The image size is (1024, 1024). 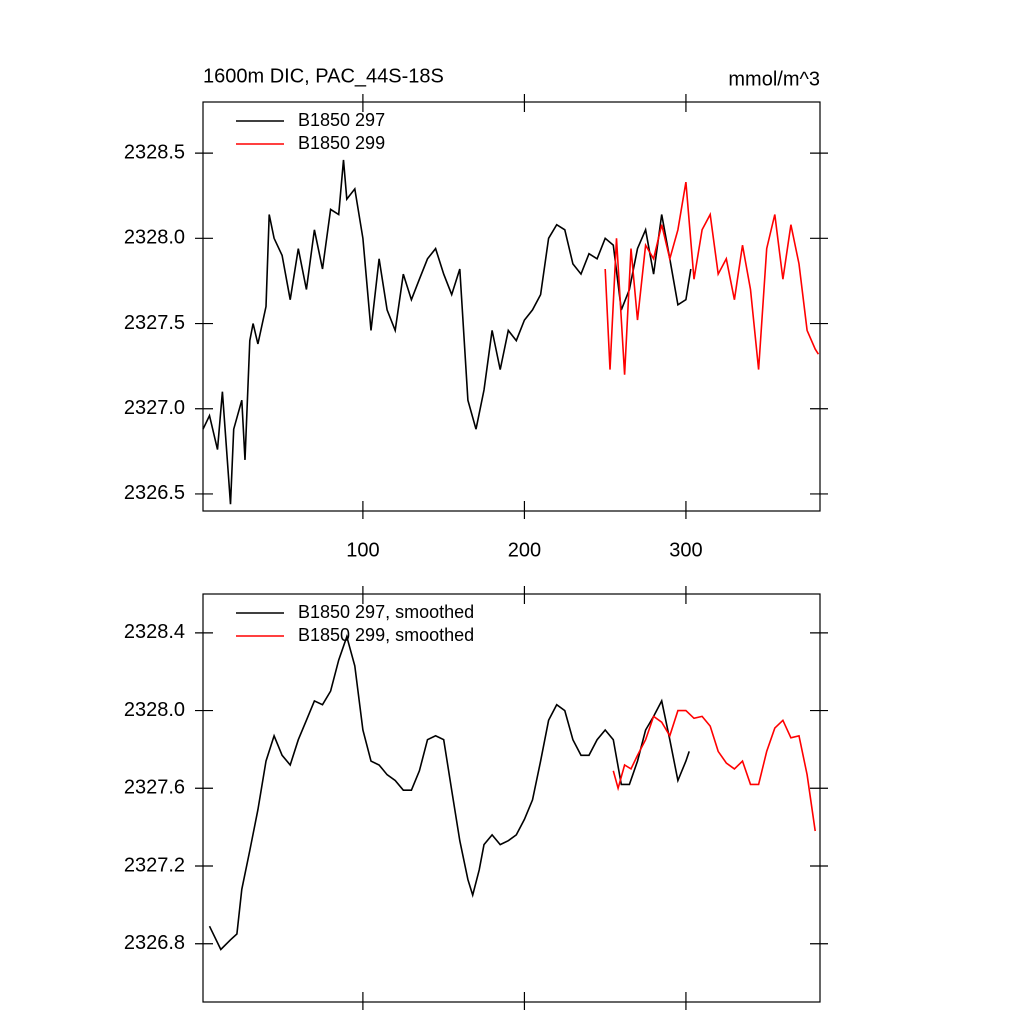 I want to click on y-tick-label: 2326.5, so click(x=154, y=493).